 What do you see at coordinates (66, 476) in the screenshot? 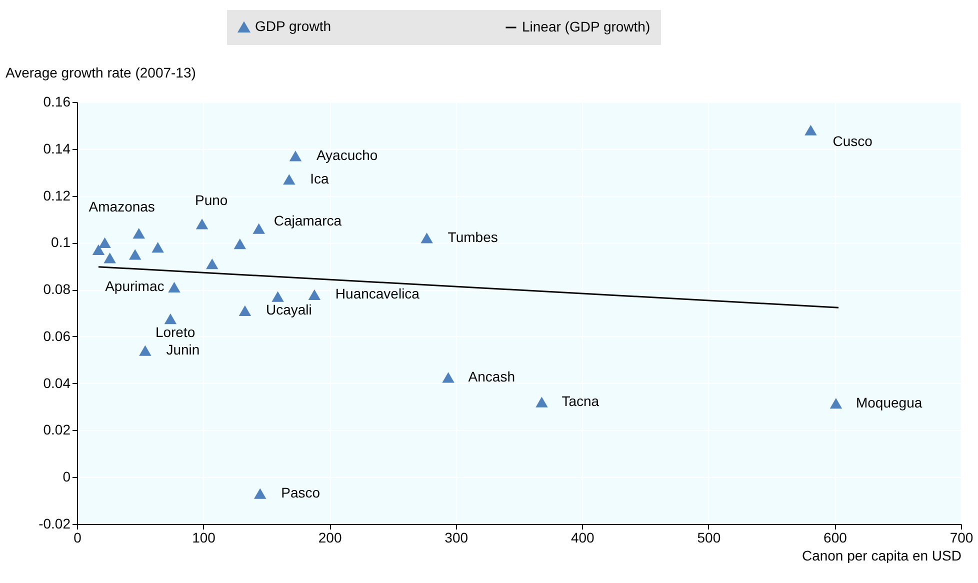
I see `y-tick-label: 0` at bounding box center [66, 476].